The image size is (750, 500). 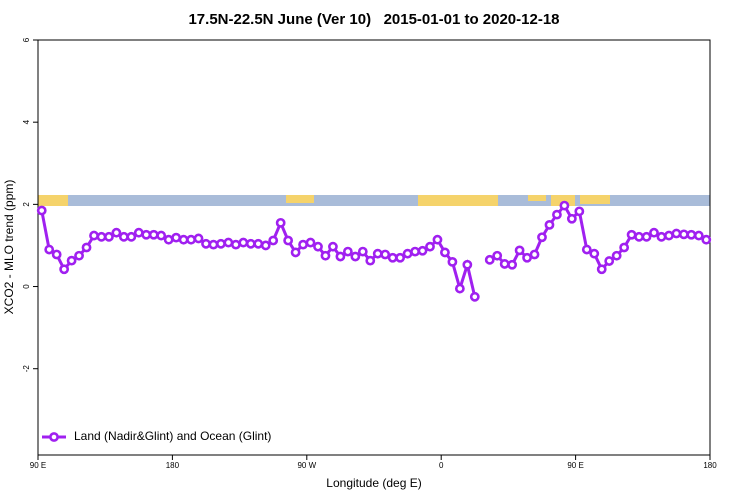 I want to click on x-tick-label: 90 W, so click(x=306, y=465).